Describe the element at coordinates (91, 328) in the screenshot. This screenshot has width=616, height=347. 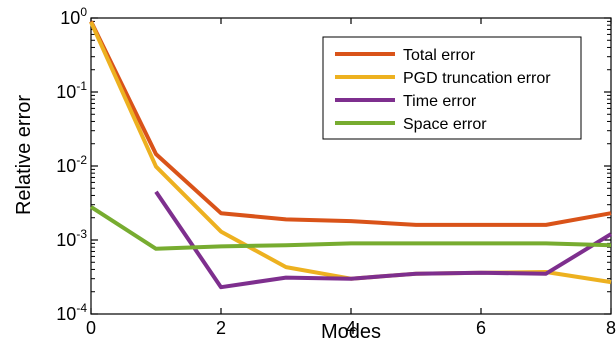
I see `x-tick-label: 0` at that location.